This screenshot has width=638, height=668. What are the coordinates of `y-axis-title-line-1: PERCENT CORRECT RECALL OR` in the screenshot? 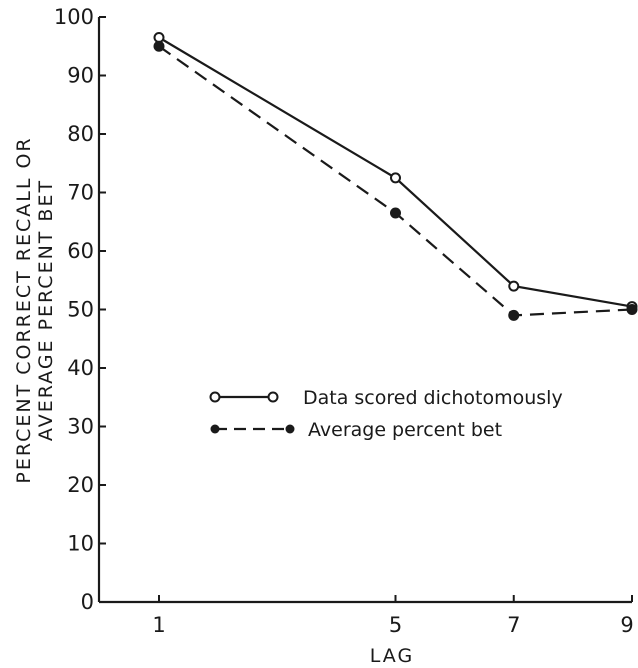 It's located at (24, 309).